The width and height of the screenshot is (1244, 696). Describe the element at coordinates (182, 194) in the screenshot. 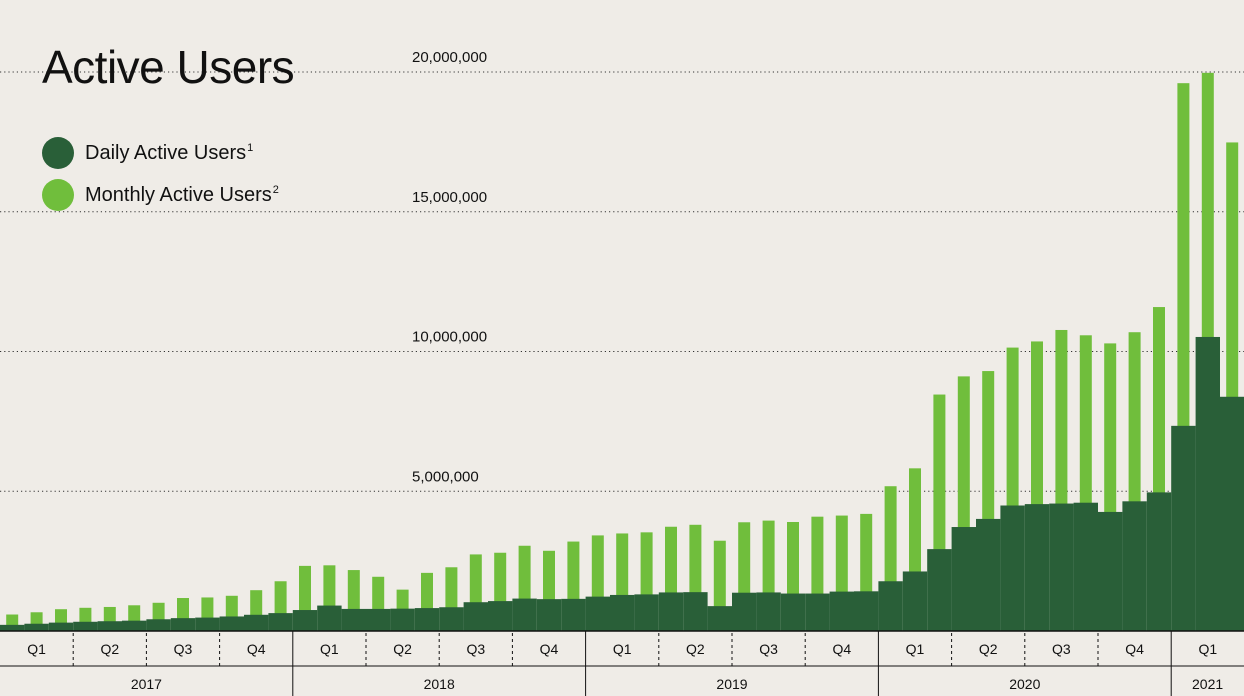

I see `legend-label-monthly: Monthly Active Users2` at that location.